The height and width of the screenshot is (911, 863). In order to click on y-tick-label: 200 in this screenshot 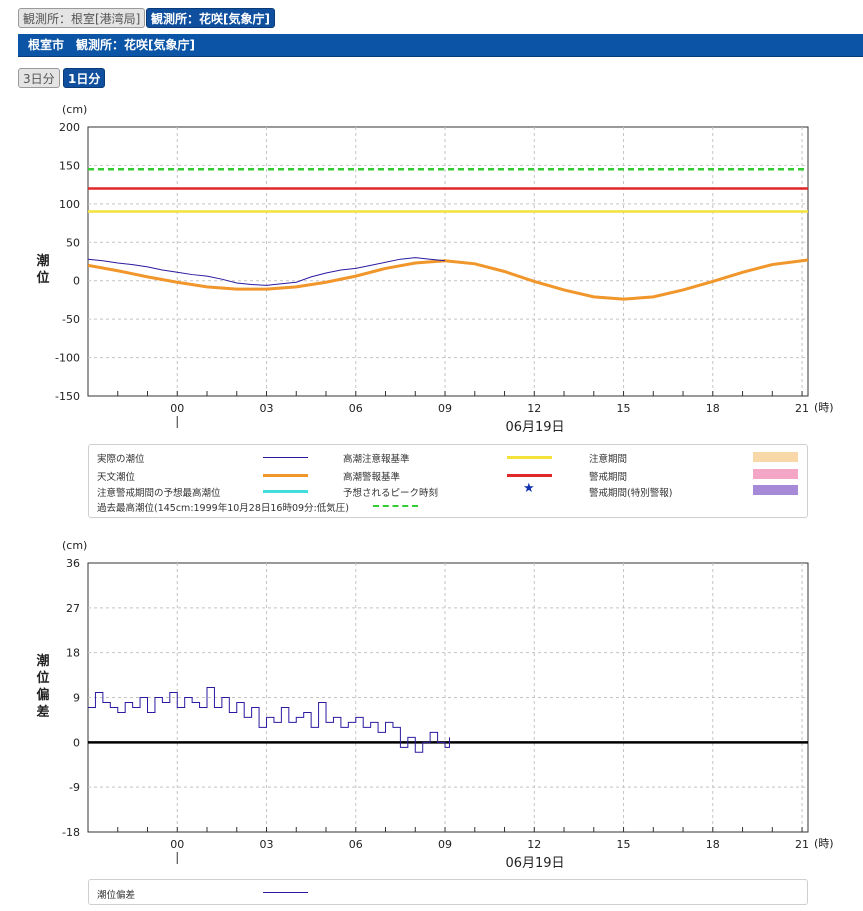, I will do `click(69, 127)`.